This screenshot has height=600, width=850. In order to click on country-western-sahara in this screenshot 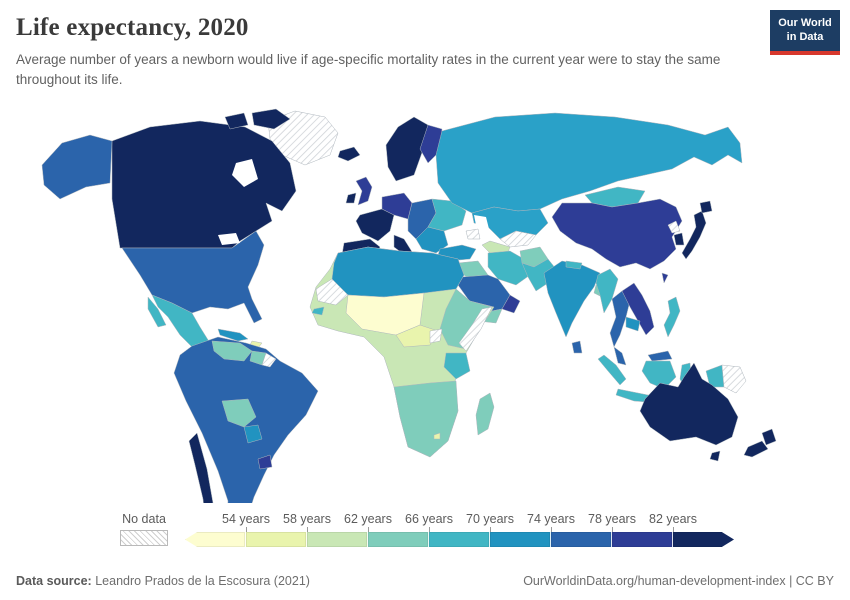, I will do `click(332, 292)`.